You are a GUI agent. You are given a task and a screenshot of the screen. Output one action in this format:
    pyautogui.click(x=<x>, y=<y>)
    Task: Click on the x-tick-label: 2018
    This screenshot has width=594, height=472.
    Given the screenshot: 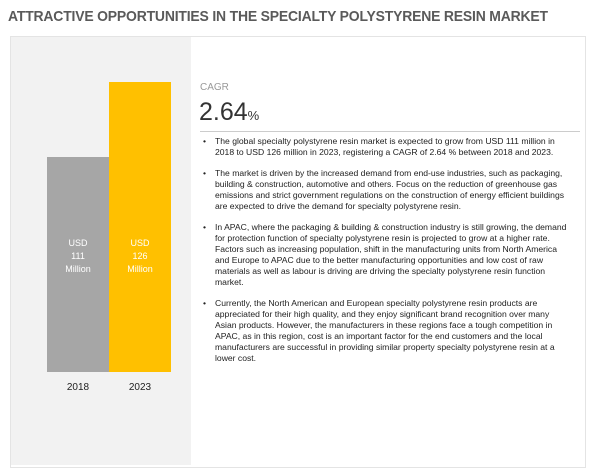 What is the action you would take?
    pyautogui.click(x=78, y=387)
    